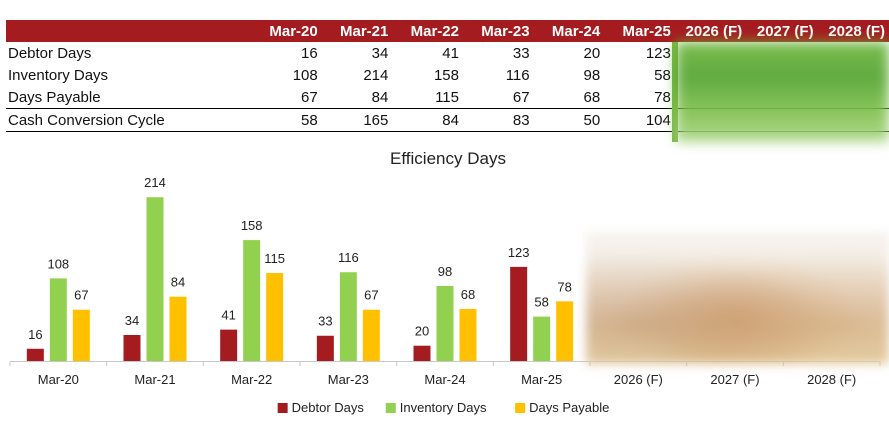  What do you see at coordinates (443, 407) in the screenshot?
I see `legend-label: Inventory Days` at bounding box center [443, 407].